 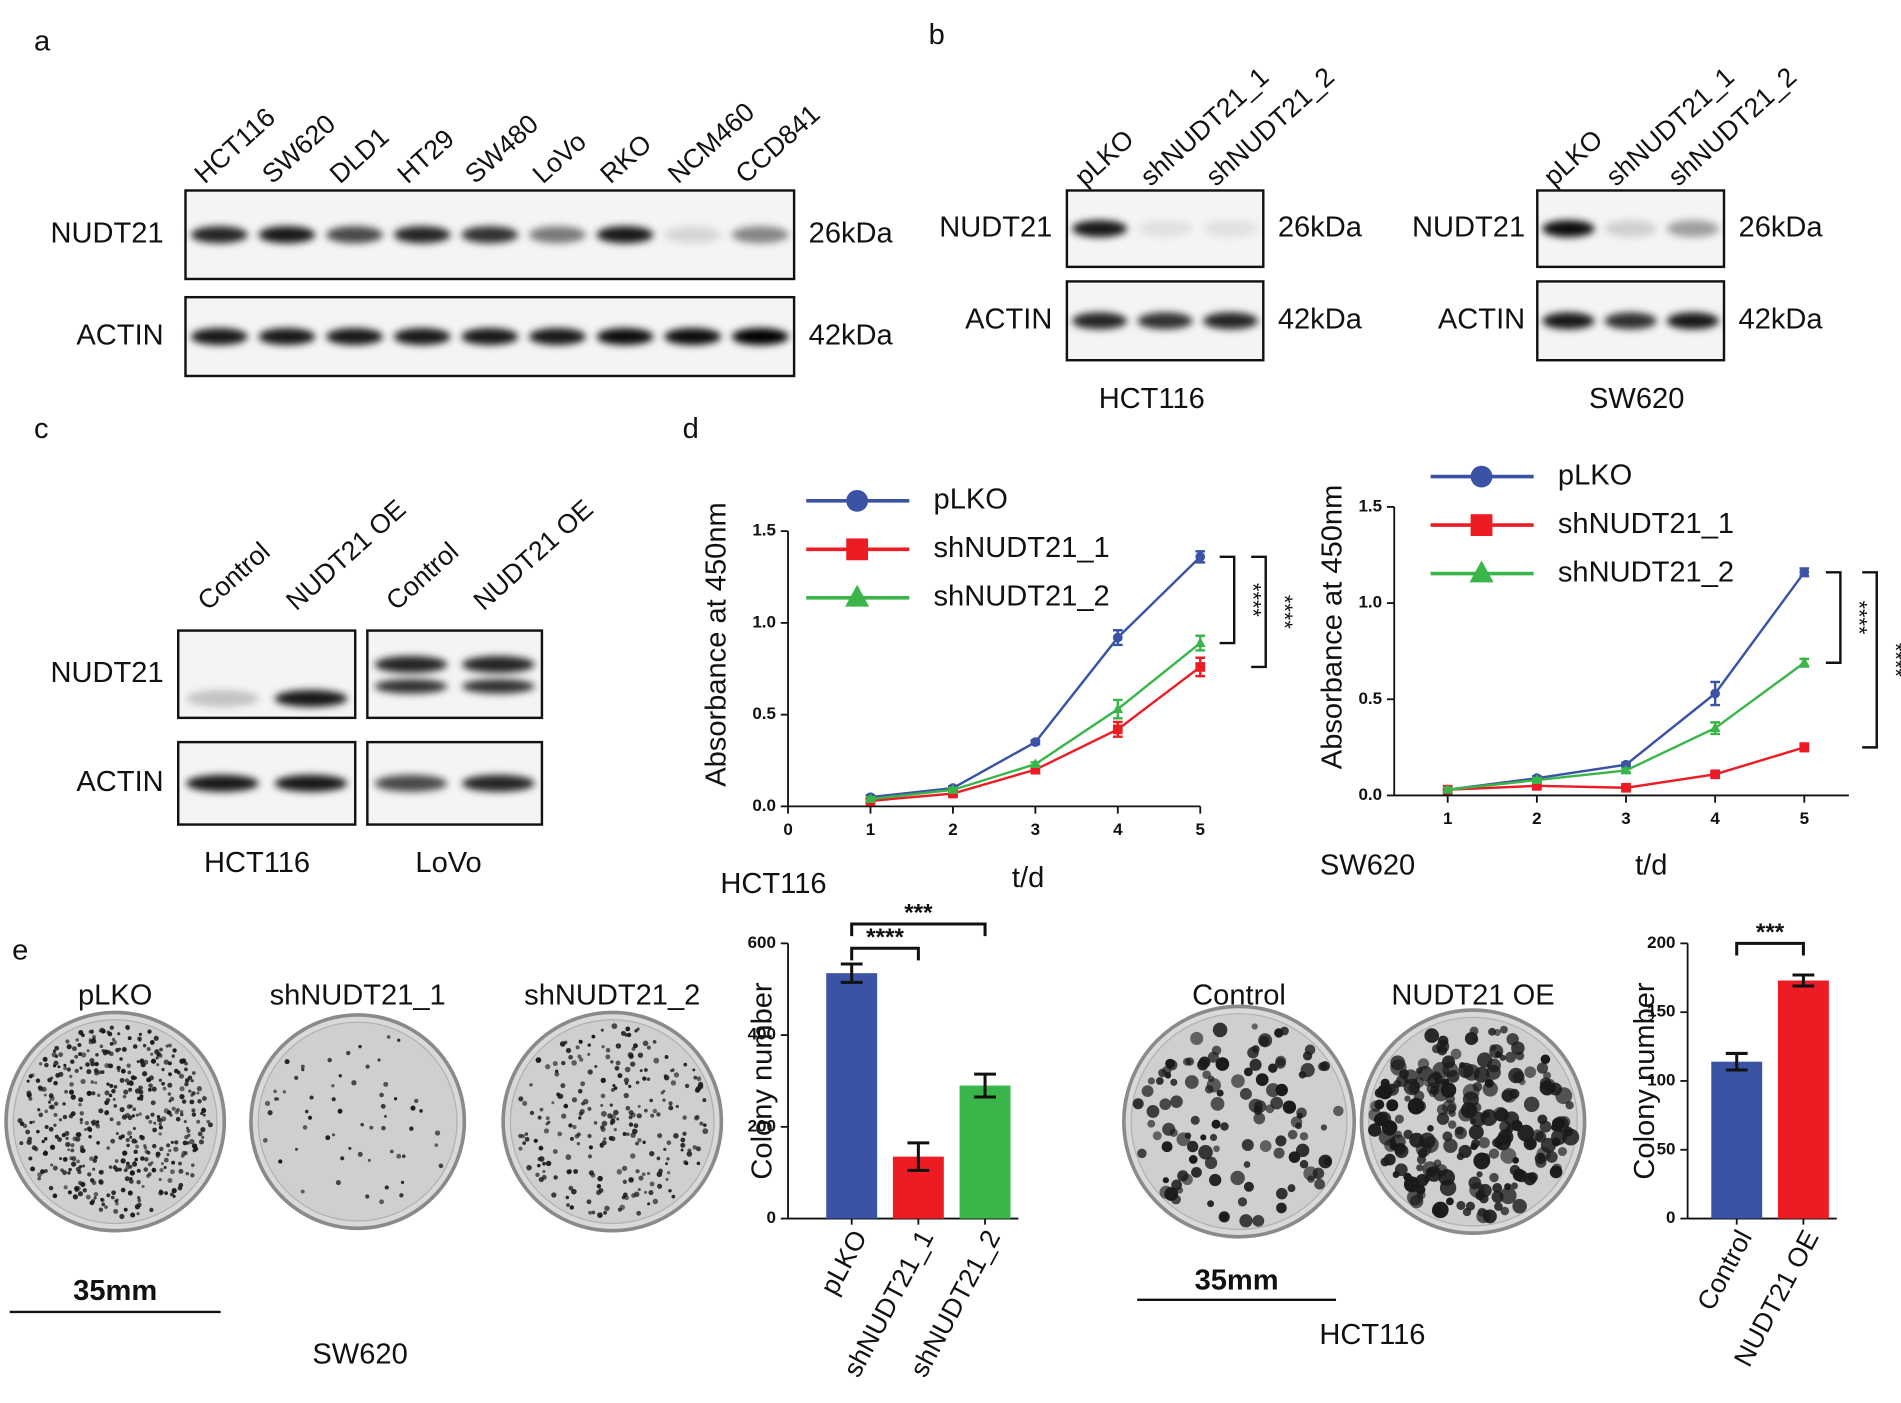 I want to click on x-tick-label: 1, so click(x=1447, y=818).